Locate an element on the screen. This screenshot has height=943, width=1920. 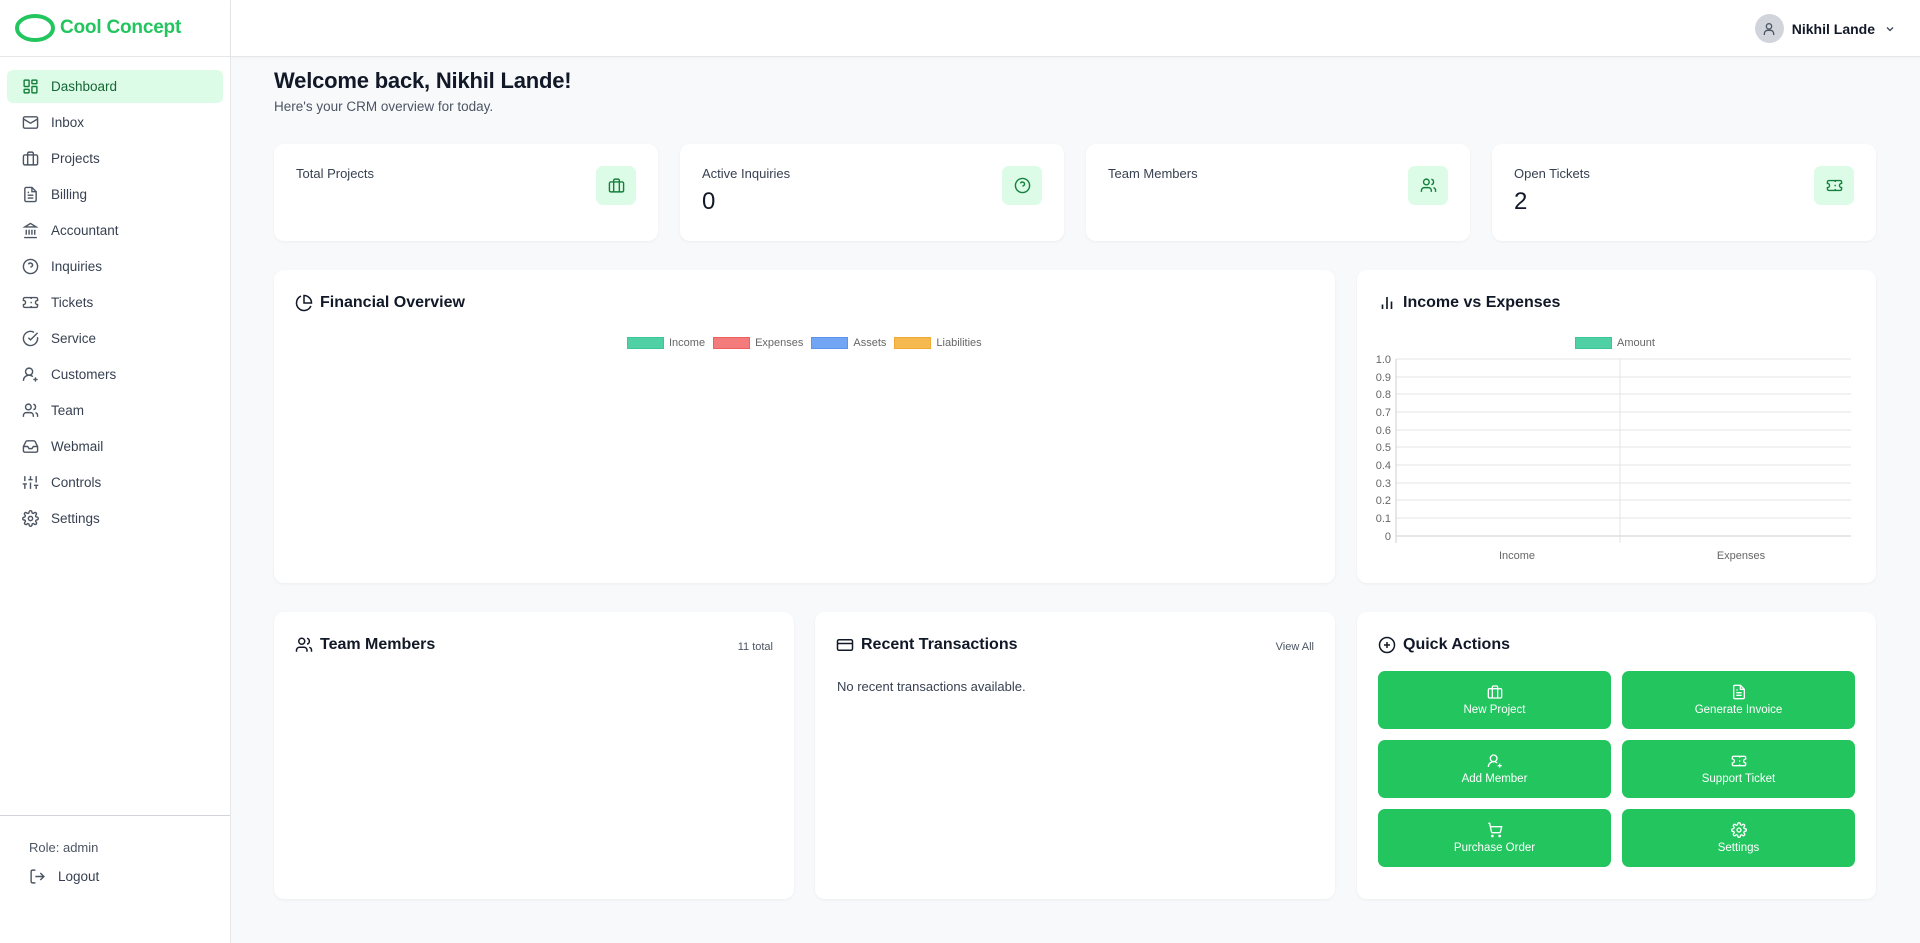
inbox-tray-icon is located at coordinates (30, 446).